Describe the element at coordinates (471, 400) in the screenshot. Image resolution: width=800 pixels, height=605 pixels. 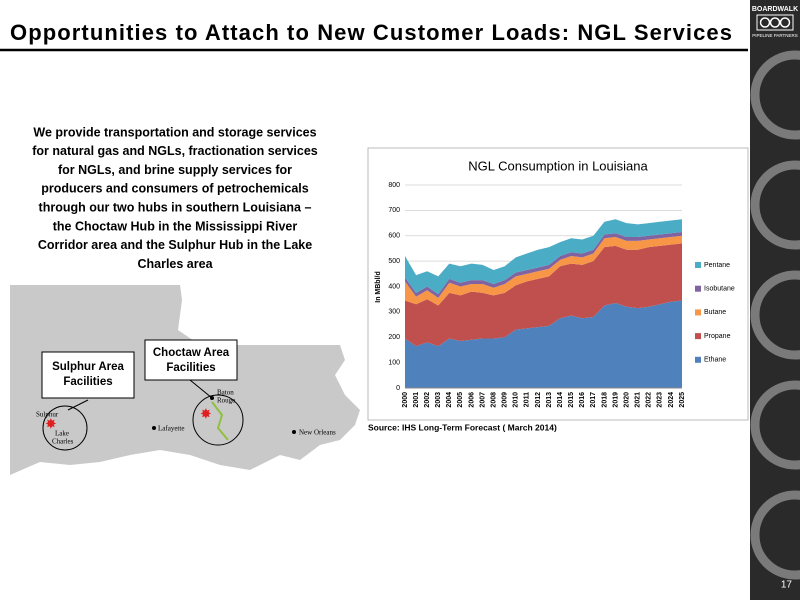
I see `x-tick-label: 2006` at that location.